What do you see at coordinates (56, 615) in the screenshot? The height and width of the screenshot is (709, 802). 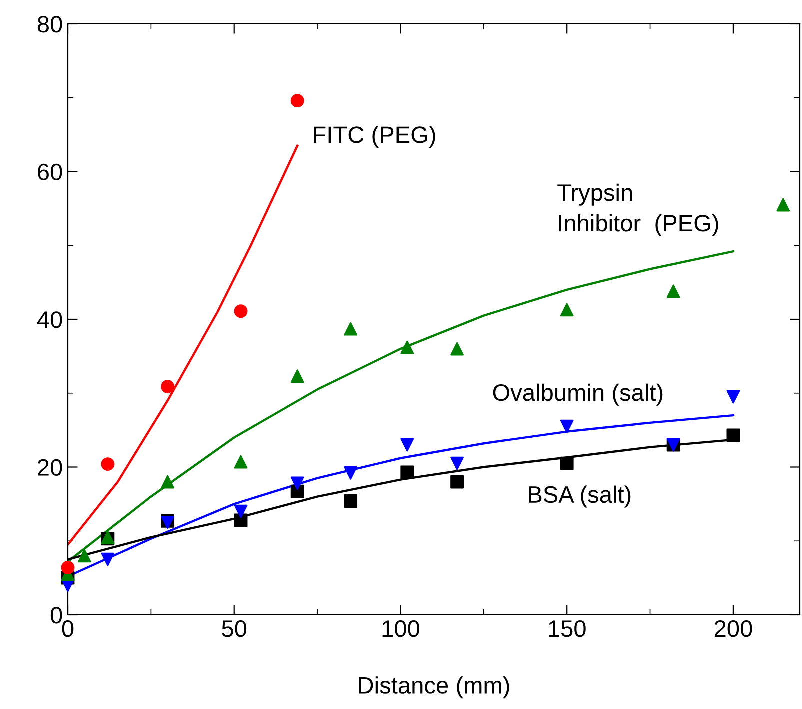 I see `y-tick-label: 0` at bounding box center [56, 615].